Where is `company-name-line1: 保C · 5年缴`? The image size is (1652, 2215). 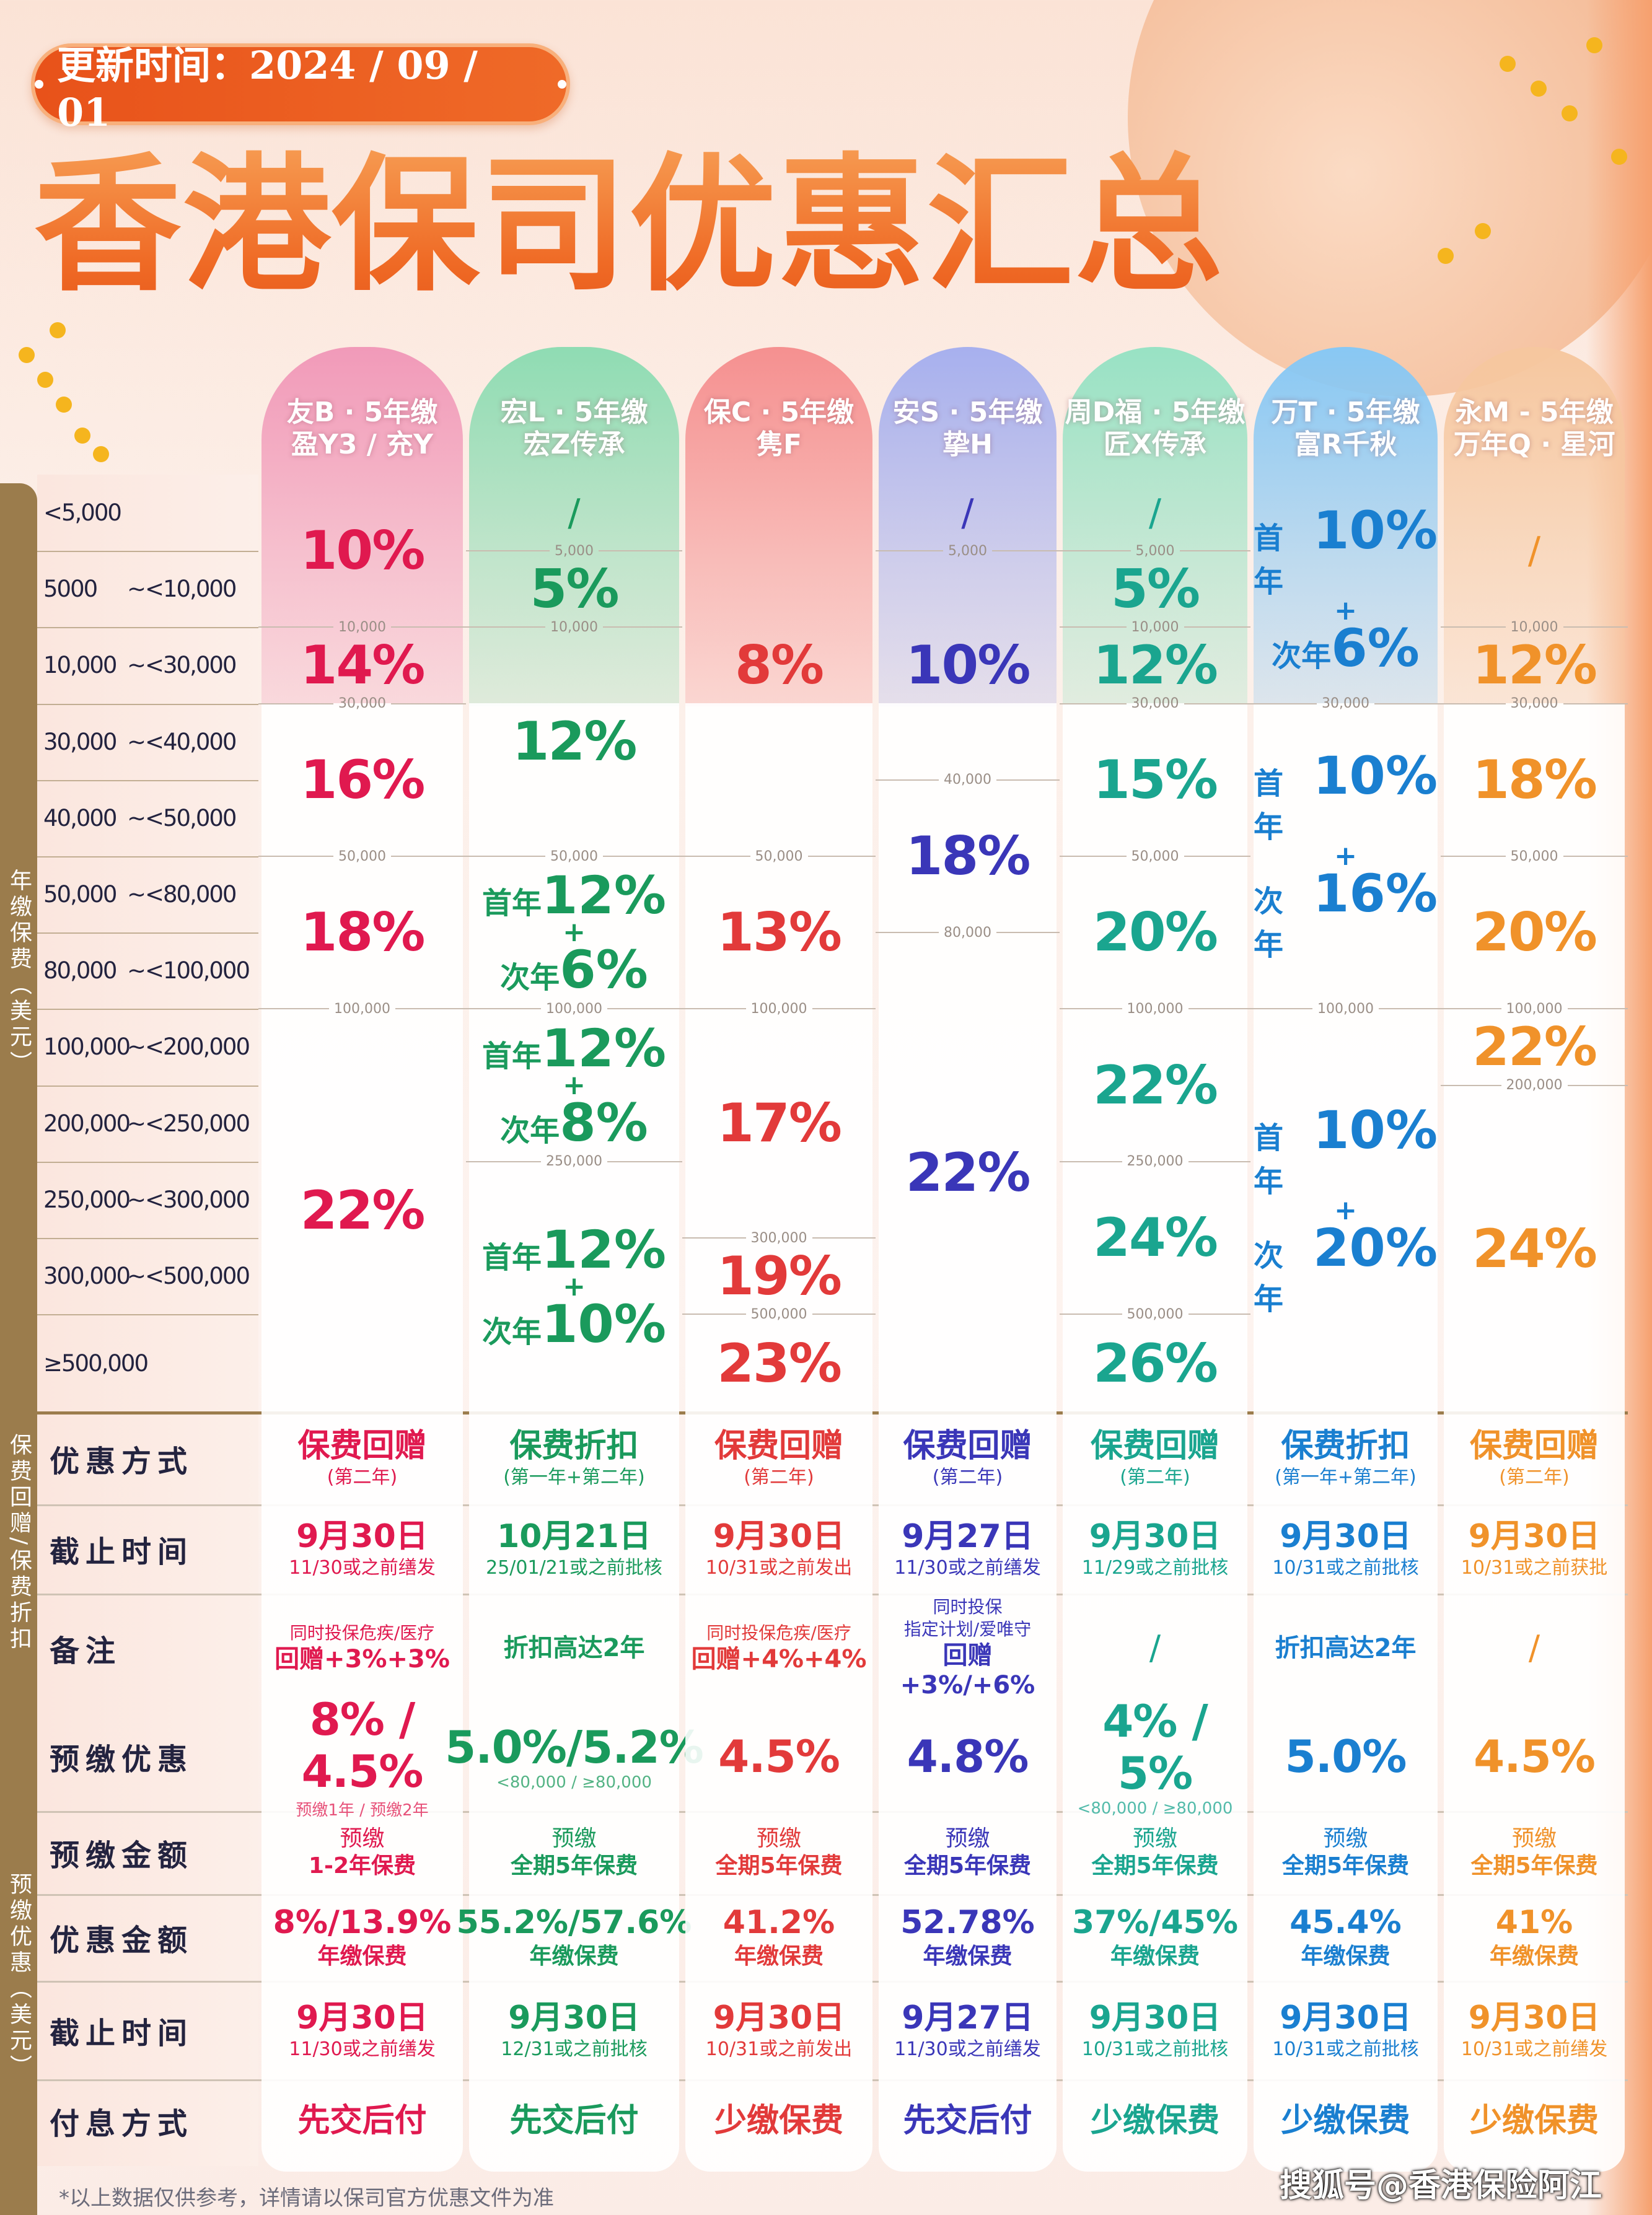 company-name-line1: 保C · 5年缴 is located at coordinates (779, 412).